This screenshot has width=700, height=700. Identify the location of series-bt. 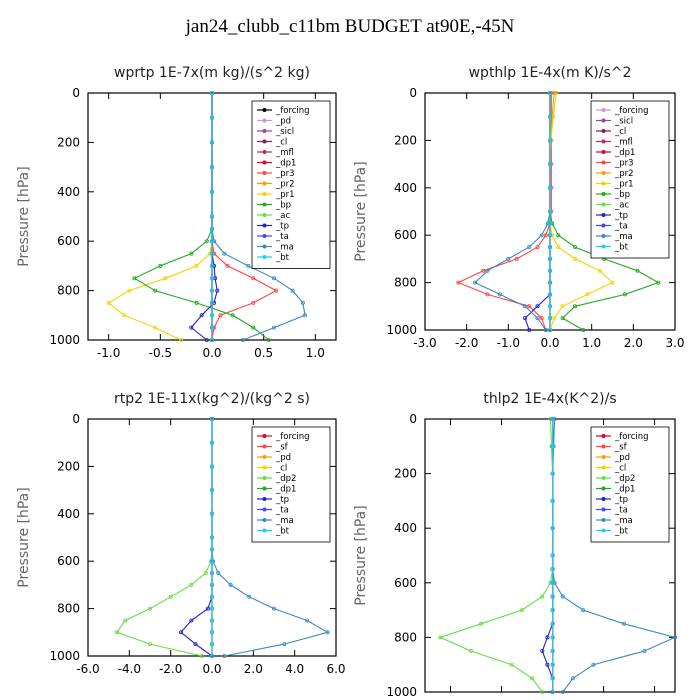
(211, 216).